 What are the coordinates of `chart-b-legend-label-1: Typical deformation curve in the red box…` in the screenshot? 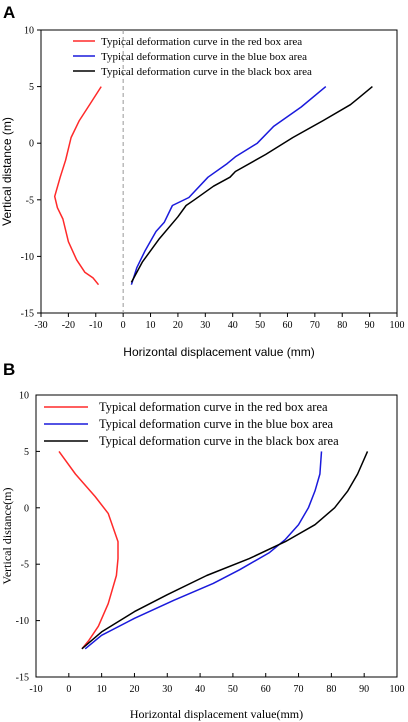 It's located at (213, 407).